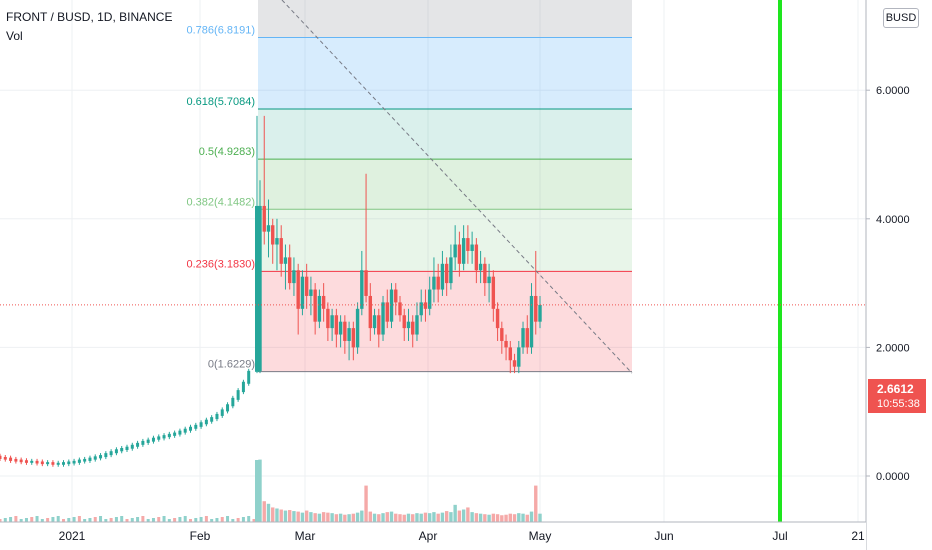 The image size is (932, 550). I want to click on price-tick-label: 2.0000, so click(893, 348).